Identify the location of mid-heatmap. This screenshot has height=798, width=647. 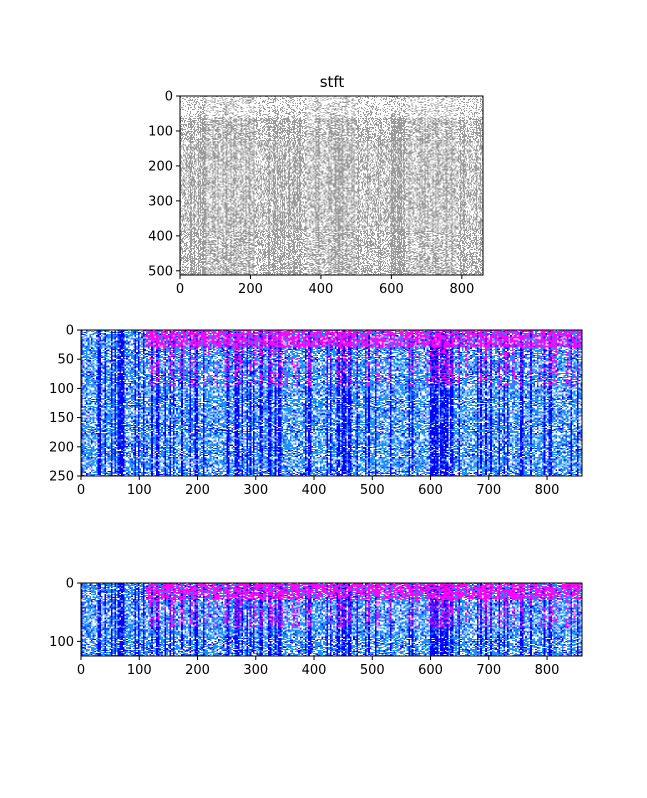
(331, 403).